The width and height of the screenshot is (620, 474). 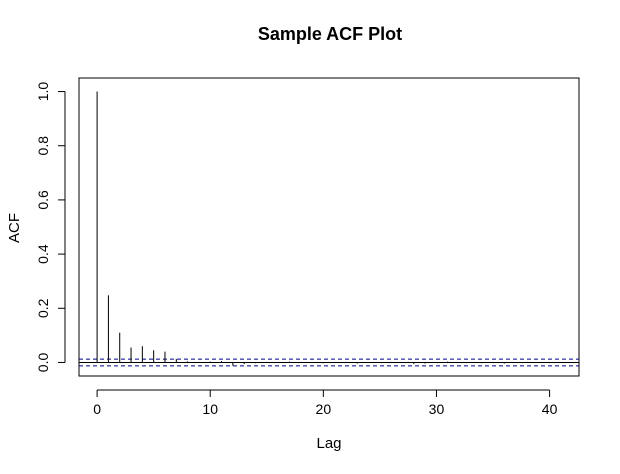 What do you see at coordinates (43, 308) in the screenshot?
I see `y-tick-label: 0.2` at bounding box center [43, 308].